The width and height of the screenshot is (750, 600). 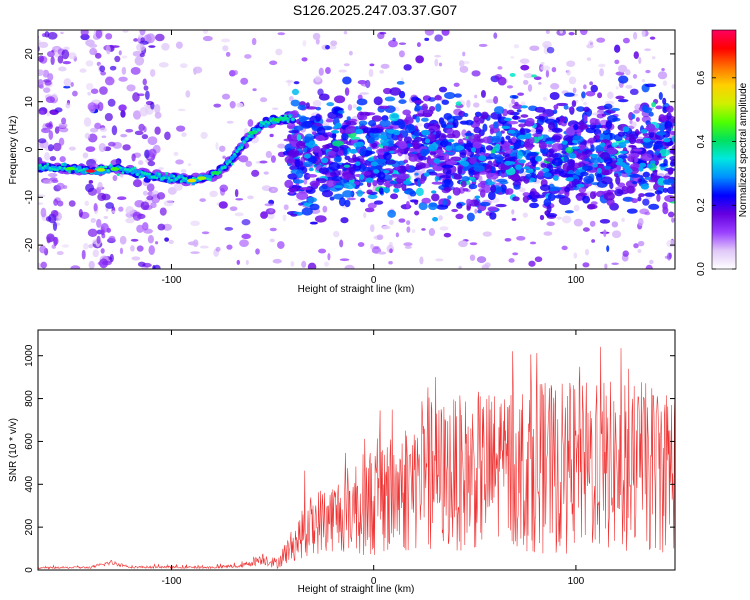 I want to click on y-tick-label: -20, so click(x=29, y=244).